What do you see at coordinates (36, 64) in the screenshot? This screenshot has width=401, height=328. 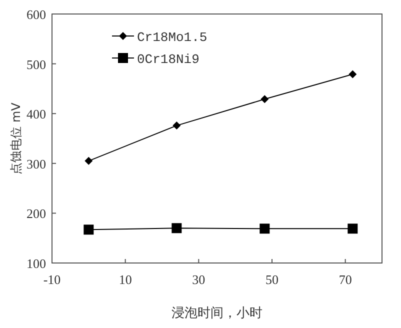 I see `y-tick-label: 500` at bounding box center [36, 64].